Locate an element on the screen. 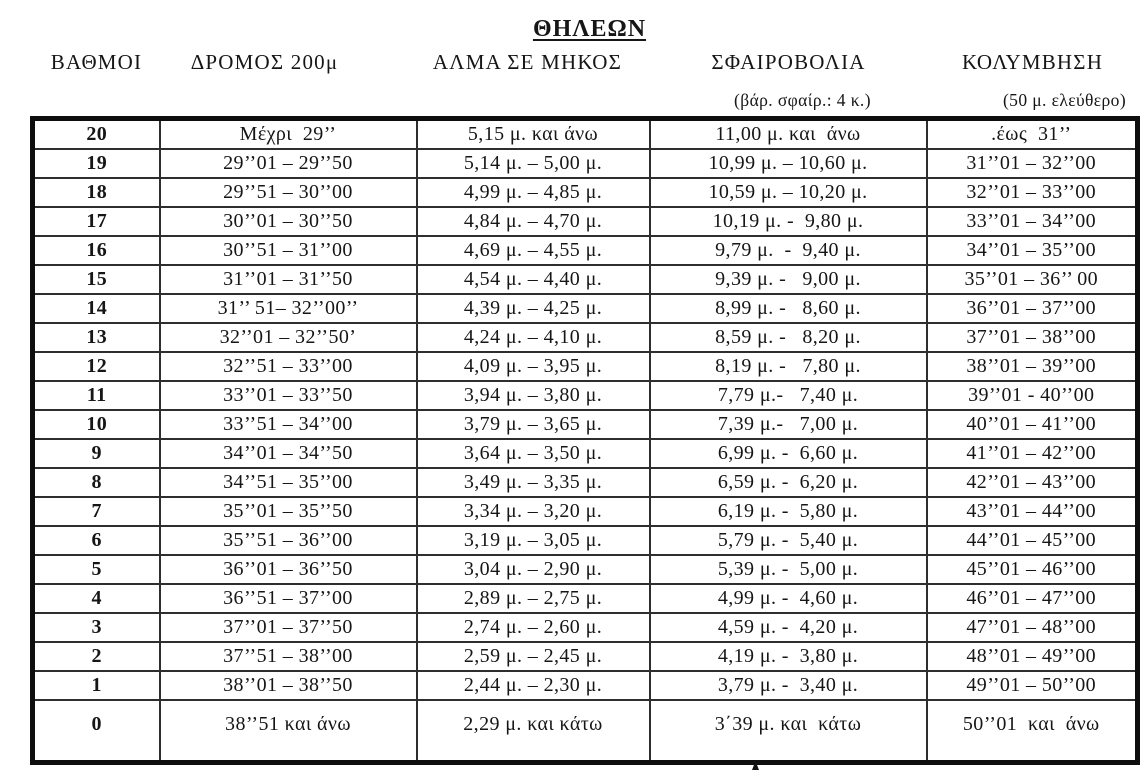  points-cell: 13 is located at coordinates (96, 337).